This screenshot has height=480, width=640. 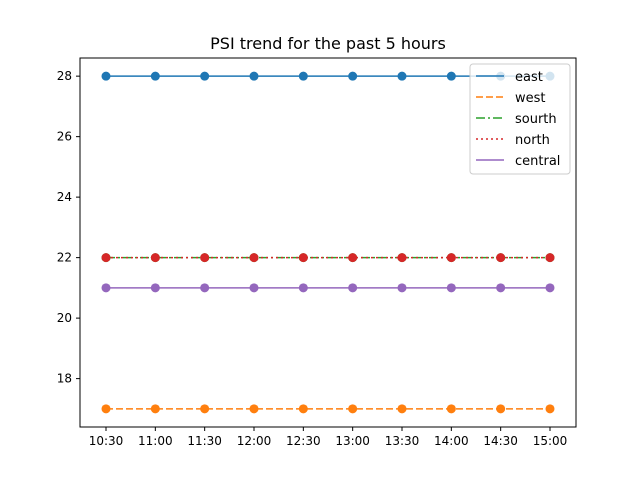 What do you see at coordinates (204, 441) in the screenshot?
I see `x-tick-label: 11:30` at bounding box center [204, 441].